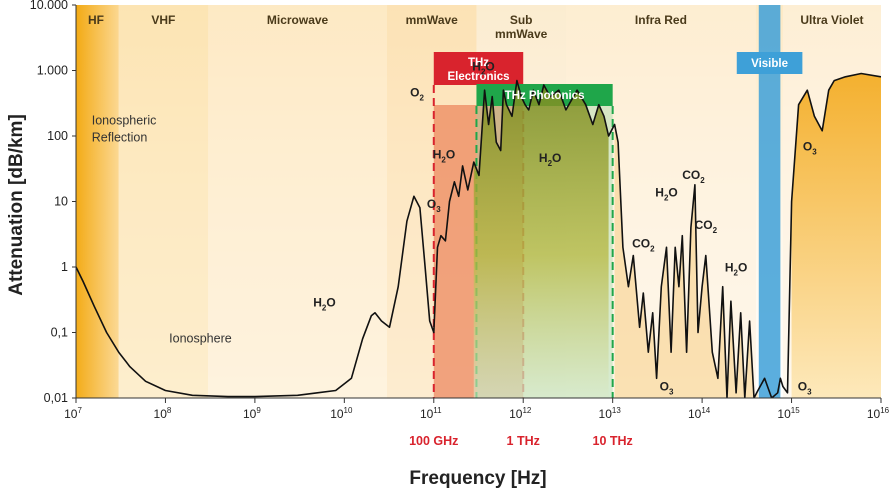 The height and width of the screenshot is (495, 895). Describe the element at coordinates (523, 441) in the screenshot. I see `frequency-marker-label: 1 THz` at that location.